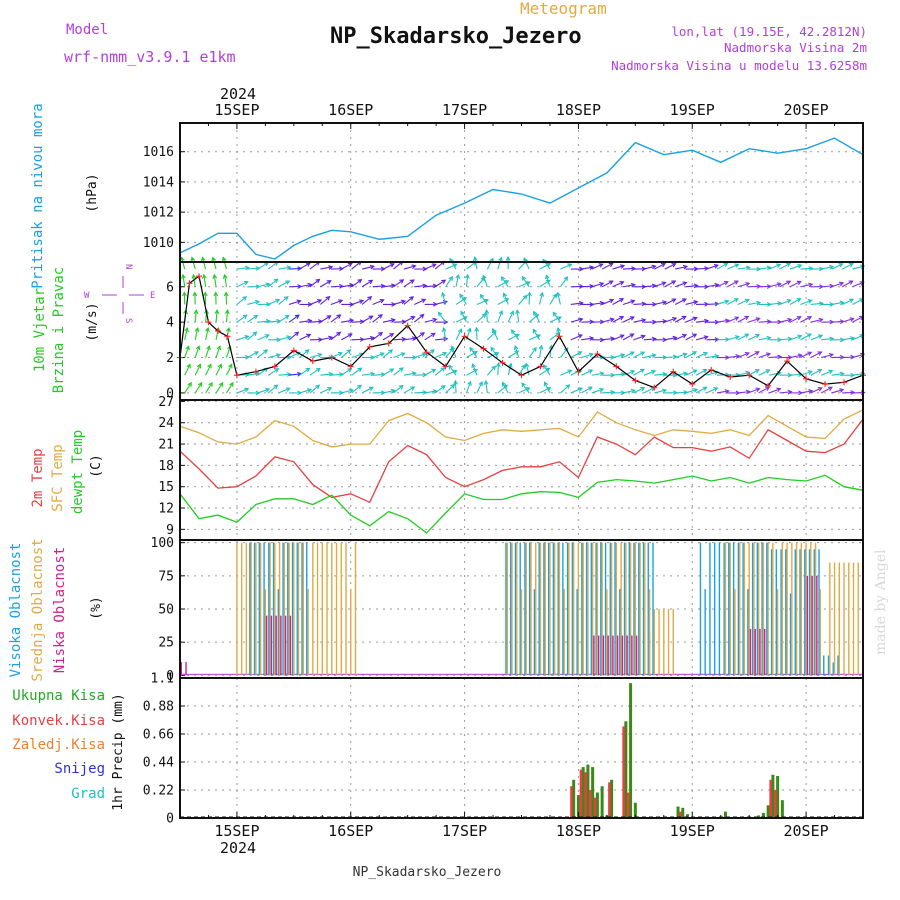 The width and height of the screenshot is (900, 900). What do you see at coordinates (521, 192) in the screenshot?
I see `pressure-panel-frame` at bounding box center [521, 192].